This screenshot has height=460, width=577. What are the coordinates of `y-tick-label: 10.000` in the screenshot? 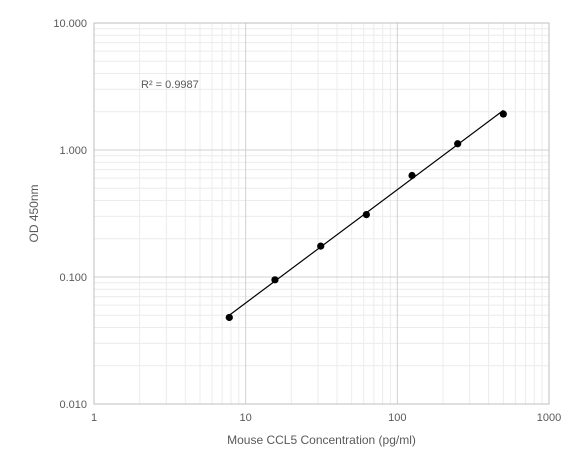 It's located at (70, 24).